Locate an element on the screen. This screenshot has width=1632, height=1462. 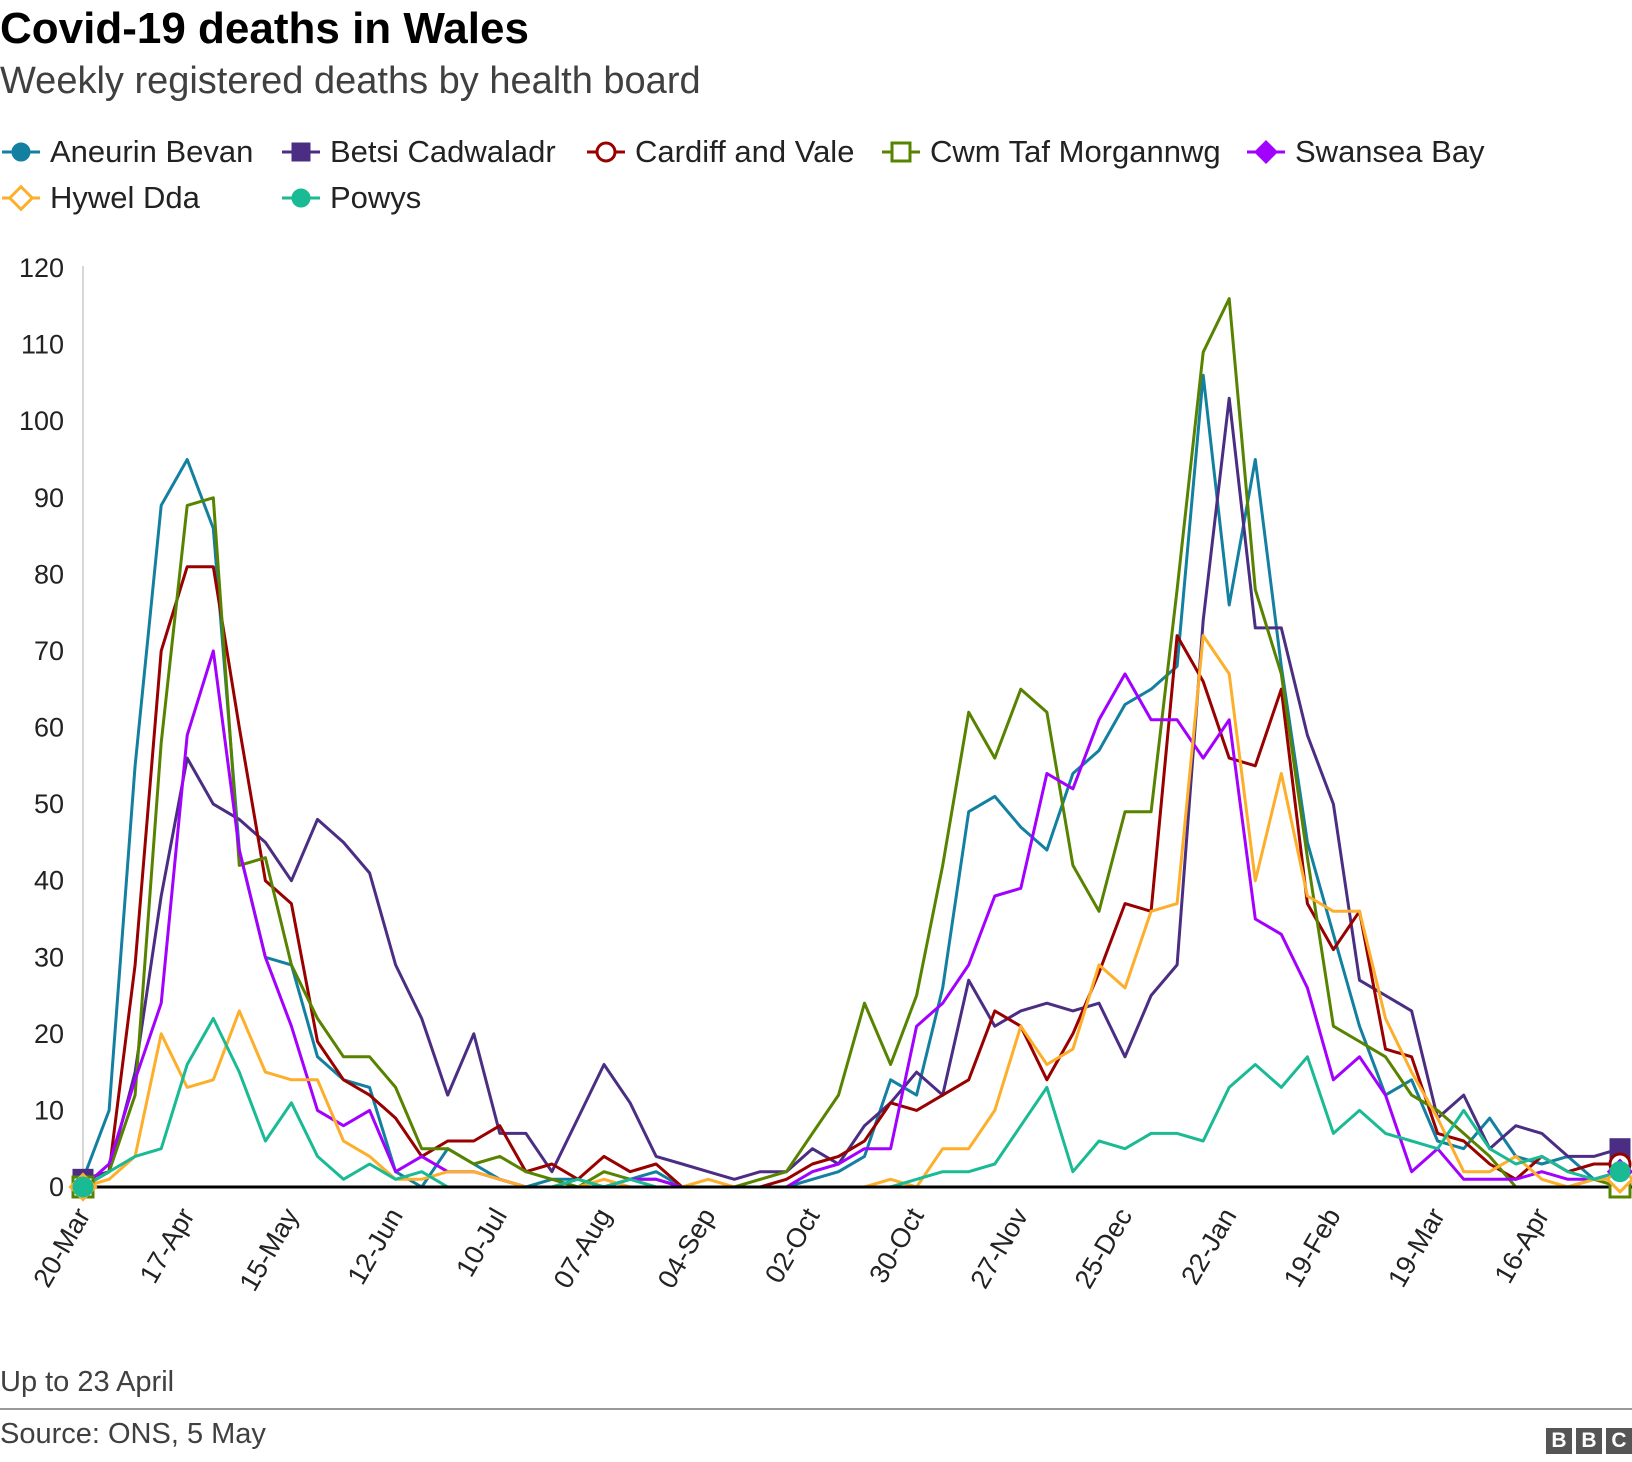
y-tick-label: 110 is located at coordinates (42, 345).